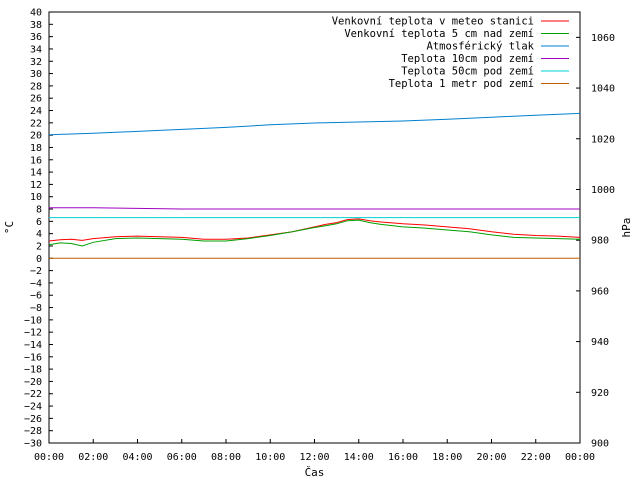 The width and height of the screenshot is (640, 480). What do you see at coordinates (33, 444) in the screenshot?
I see `y-tick-label: −30` at bounding box center [33, 444].